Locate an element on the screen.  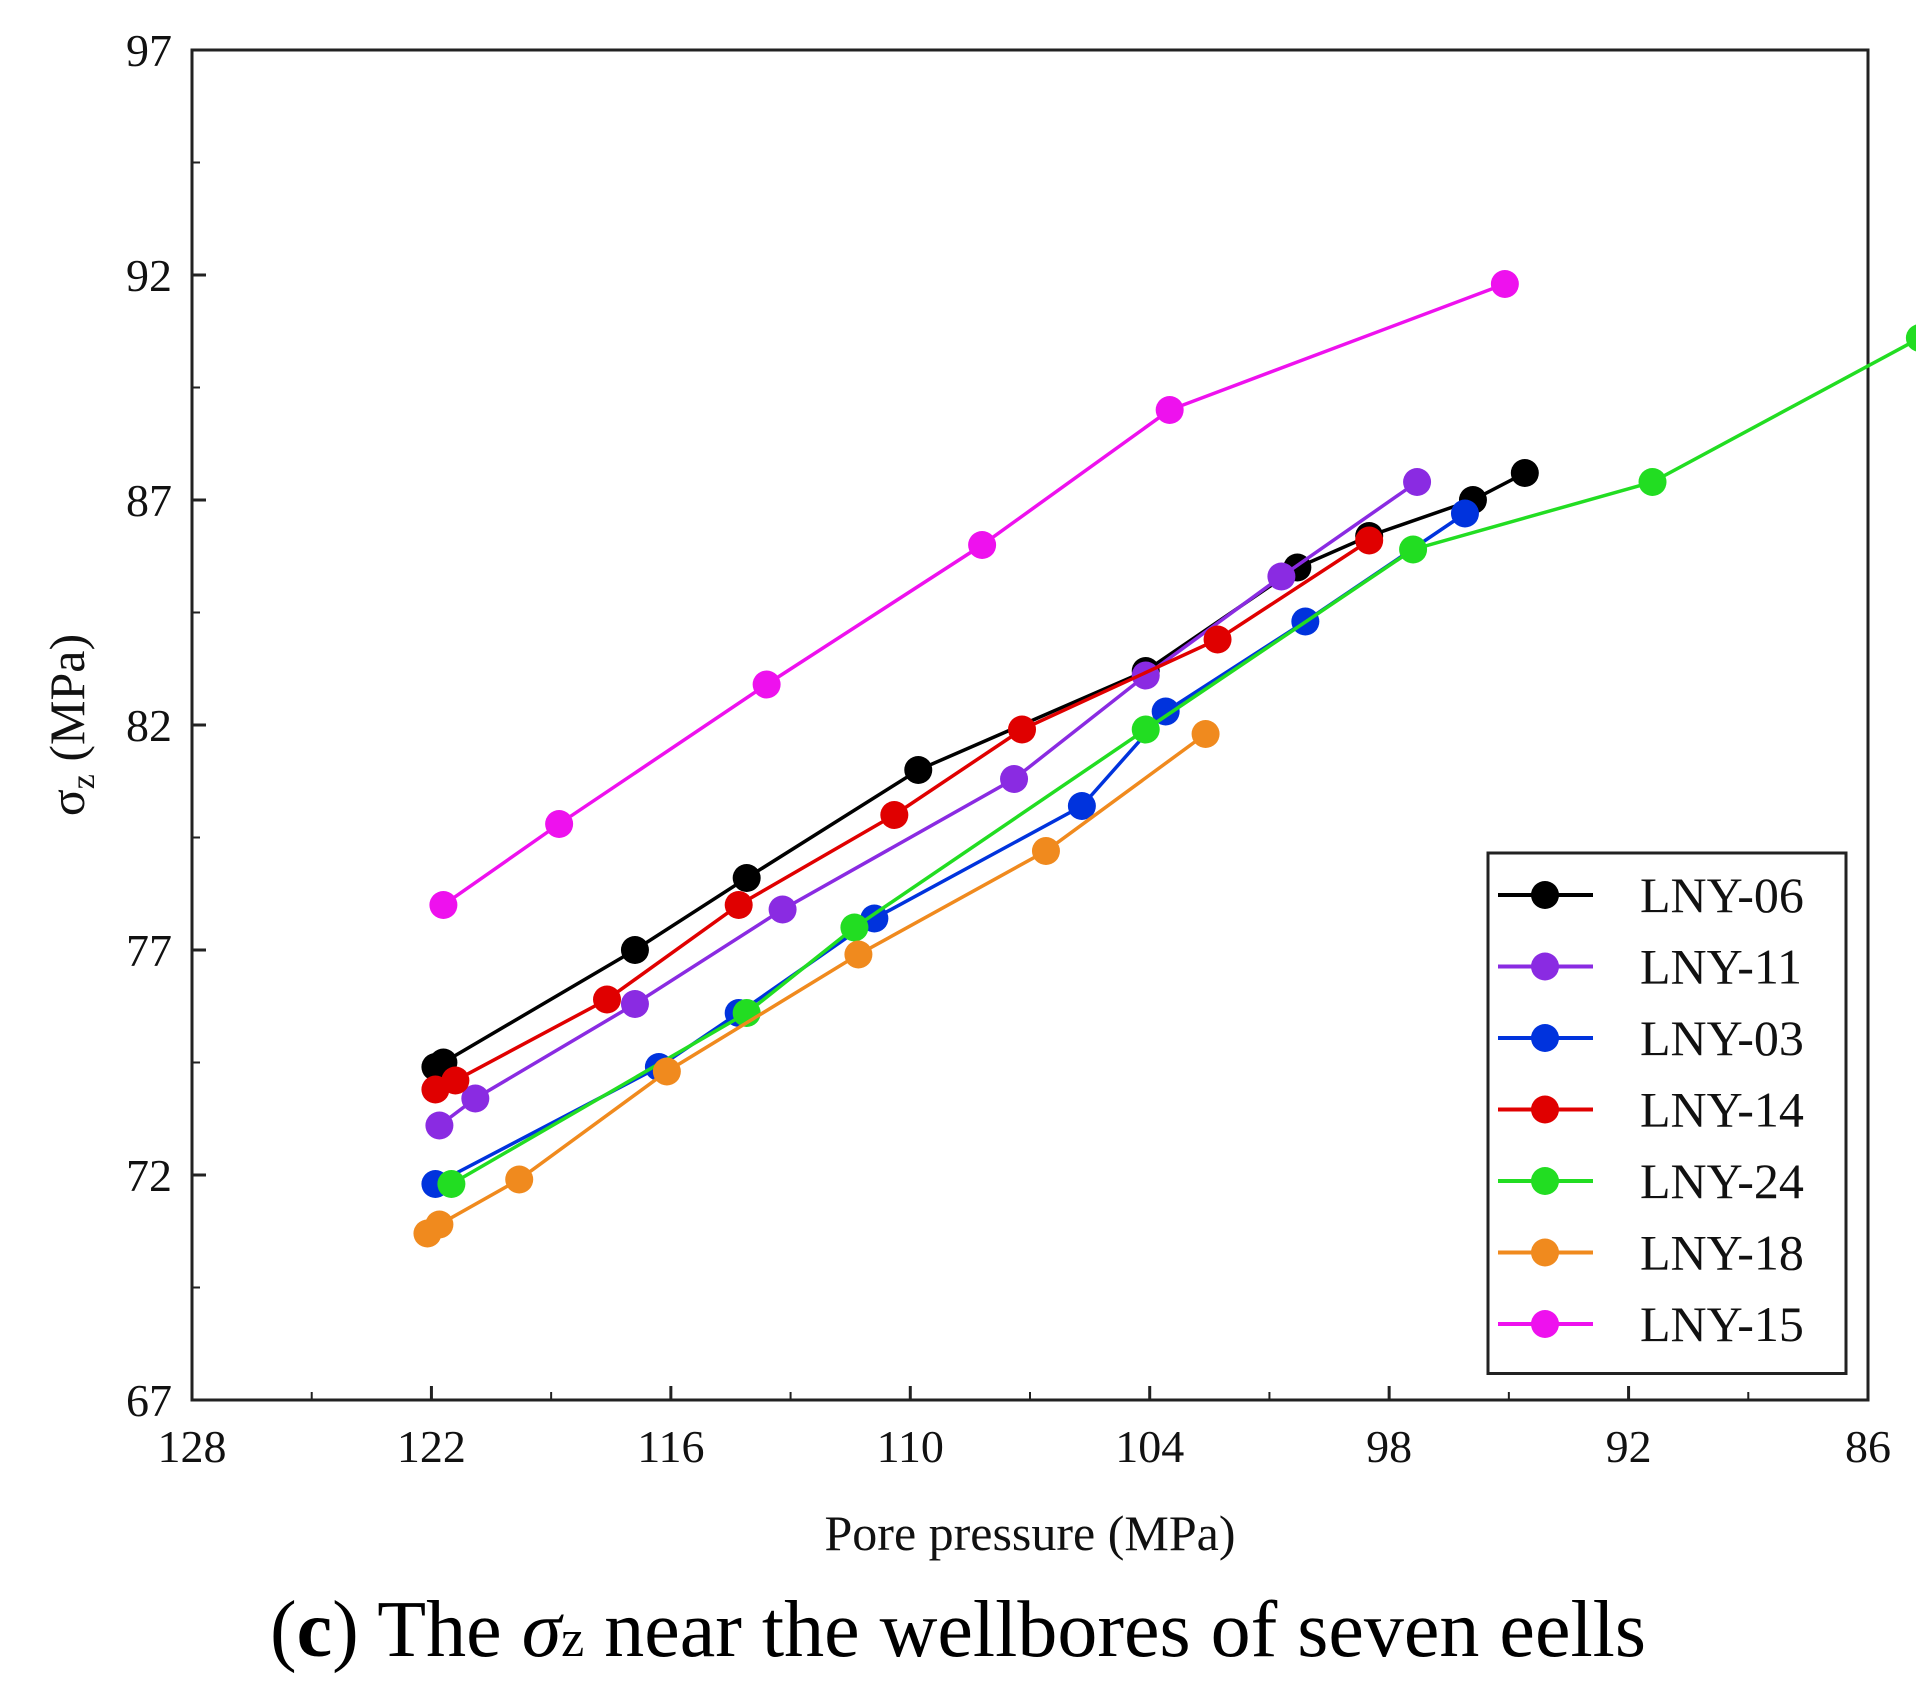
legend-item-LNY-14: LNY-14 is located at coordinates (1651, 1110).